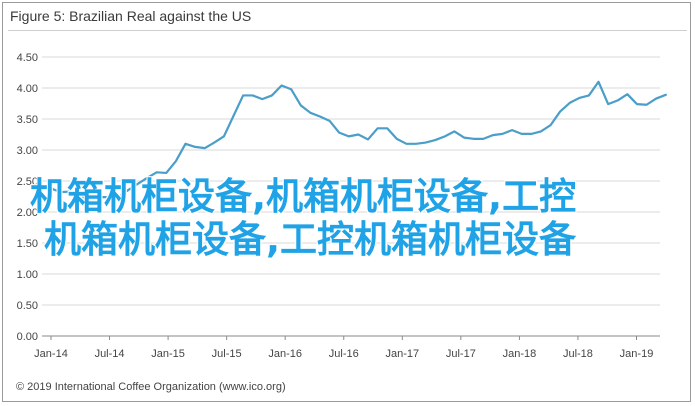 This screenshot has width=695, height=406. I want to click on y-tick-label: 3.50, so click(27, 120).